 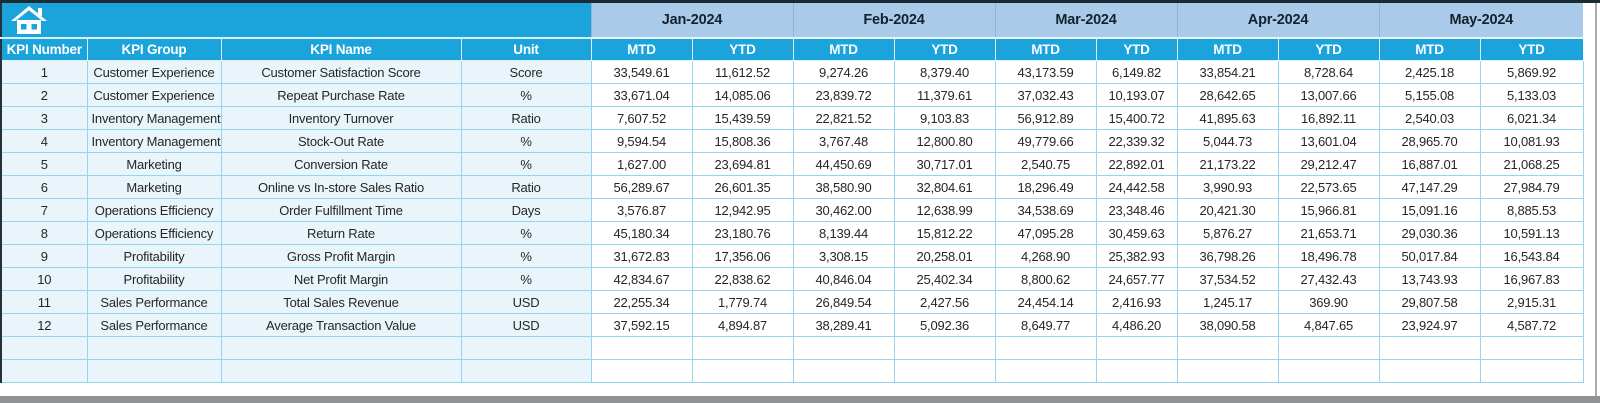 I want to click on kpi-value-cell: 1,245.17, so click(x=1227, y=302).